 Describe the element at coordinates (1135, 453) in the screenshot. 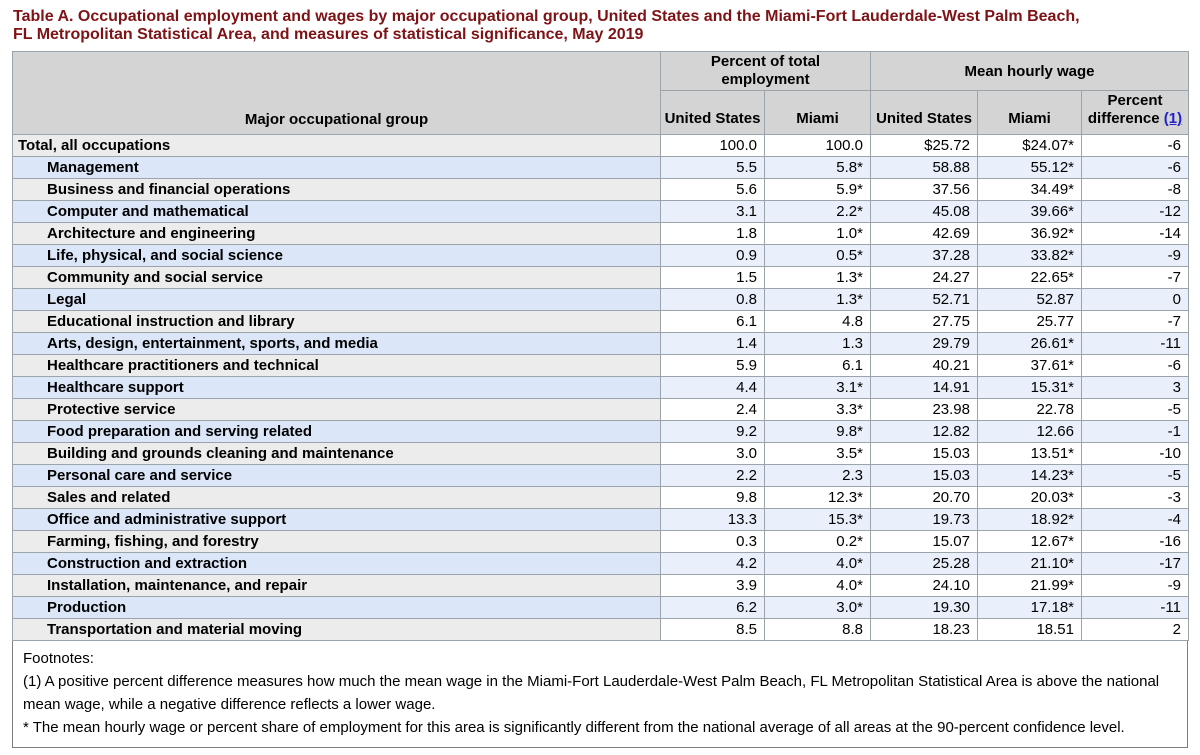

I see `cell-percent-diff: -10` at that location.